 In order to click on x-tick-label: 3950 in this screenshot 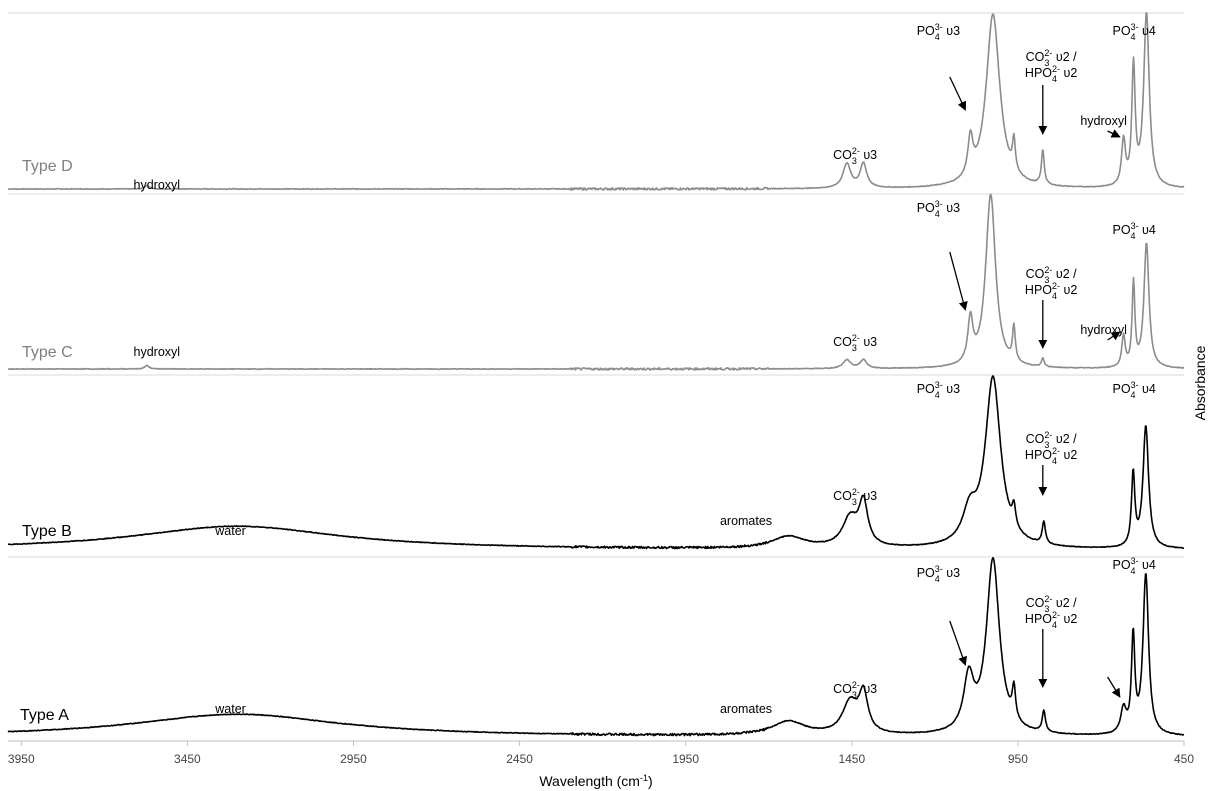, I will do `click(21, 759)`.